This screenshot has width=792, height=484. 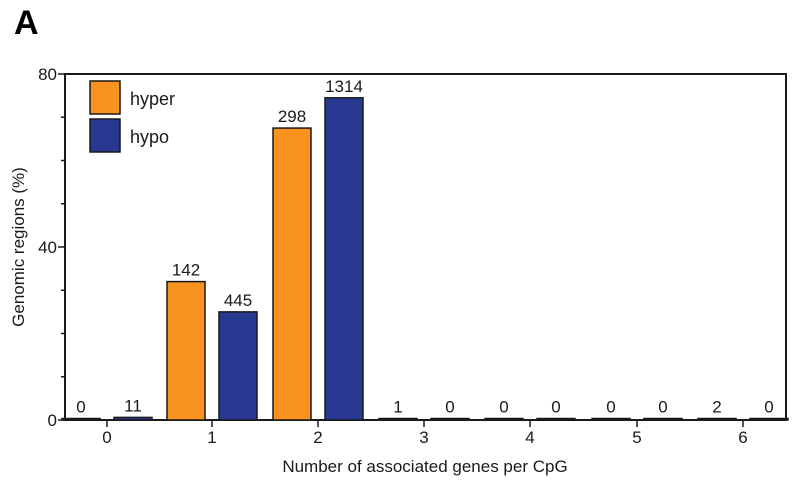 I want to click on data-label-hypo-6: 0, so click(x=768, y=407).